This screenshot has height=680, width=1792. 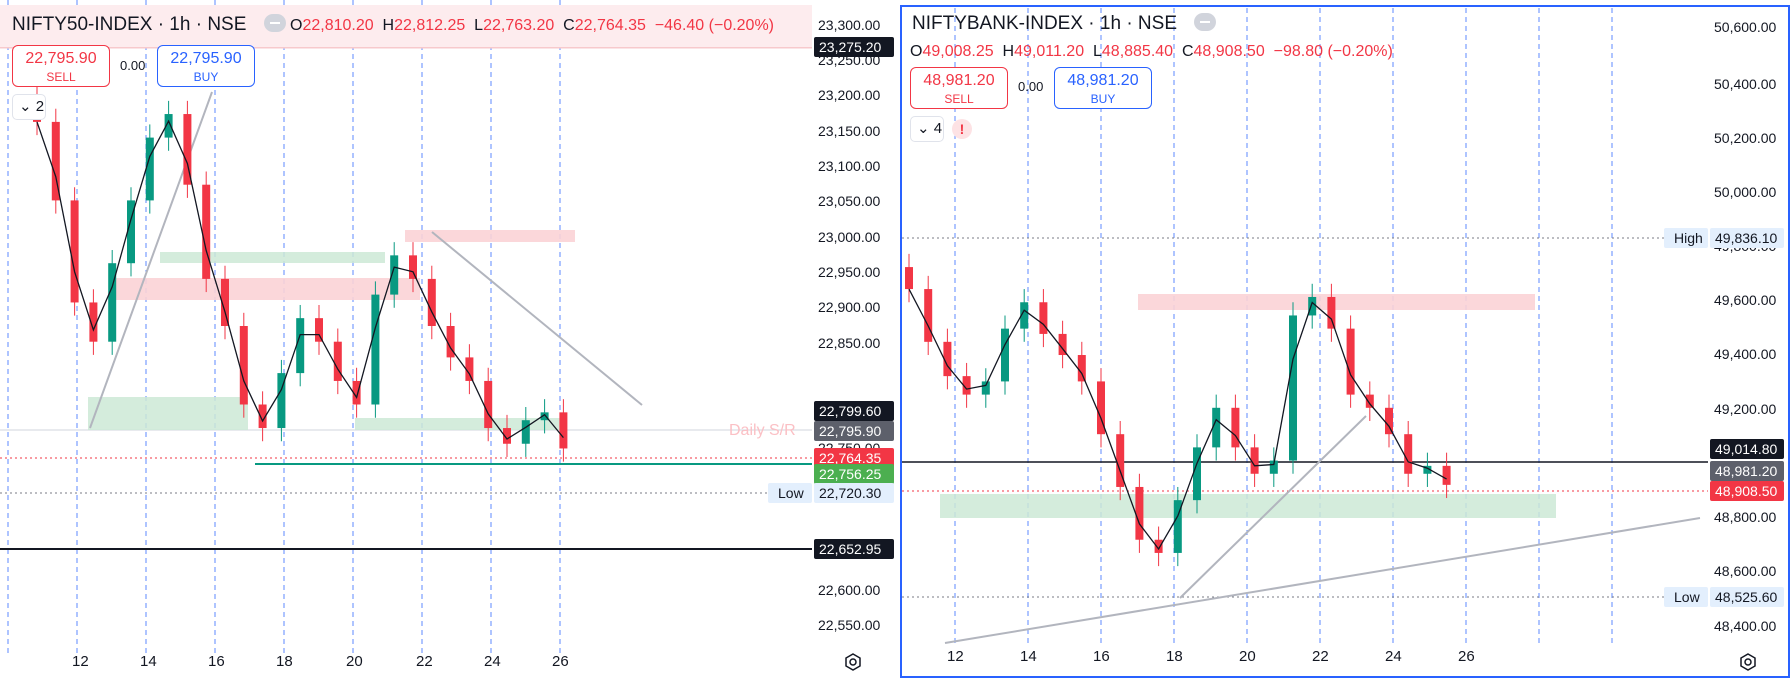 I want to click on niftybank-time-axis: 12 14 16 18 20 22 24 26, so click(x=1211, y=656).